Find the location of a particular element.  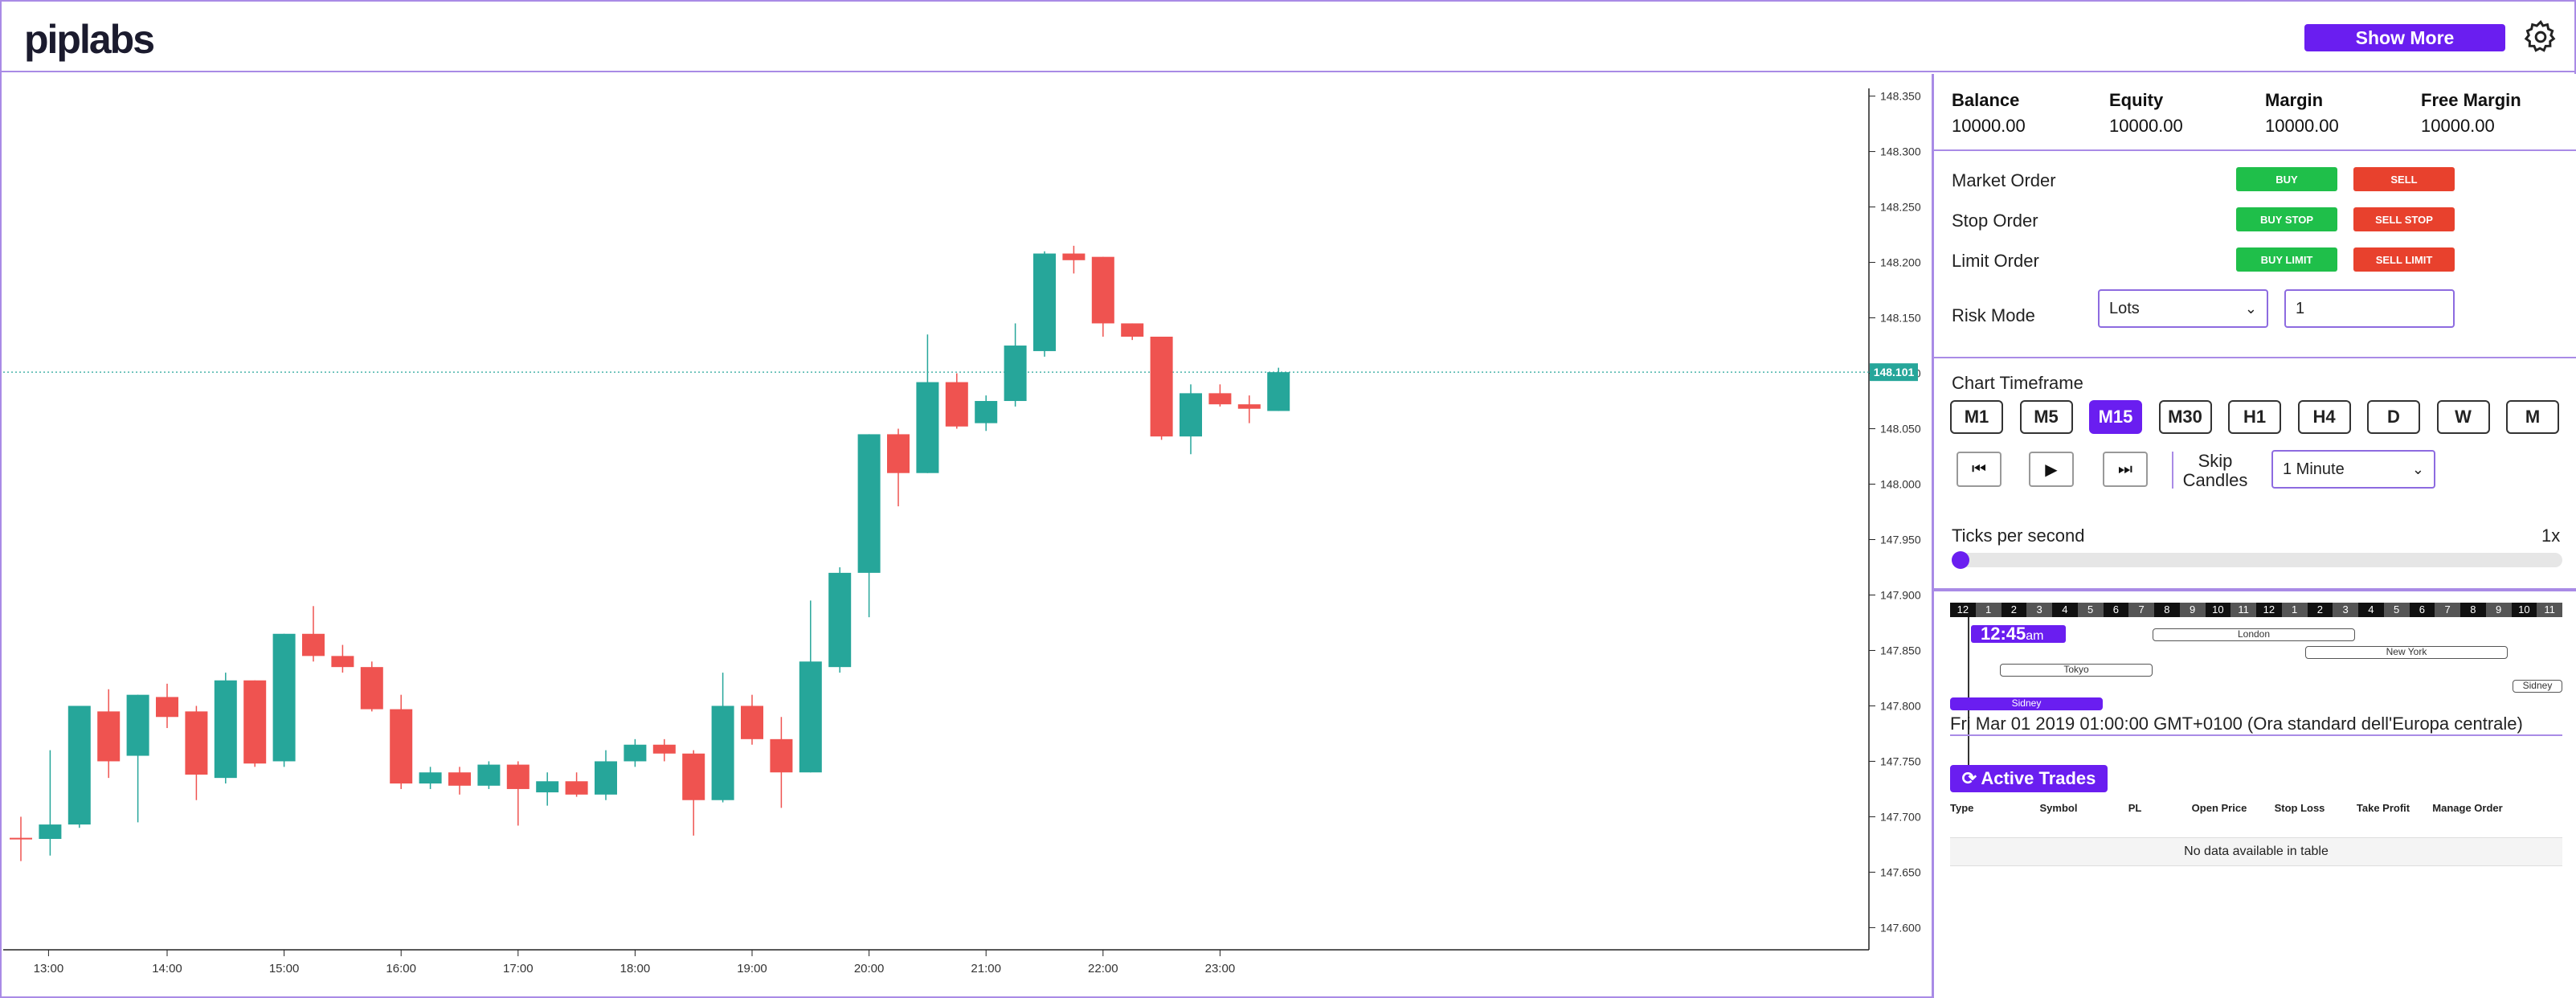

show-more-button: Show More is located at coordinates (2404, 37).